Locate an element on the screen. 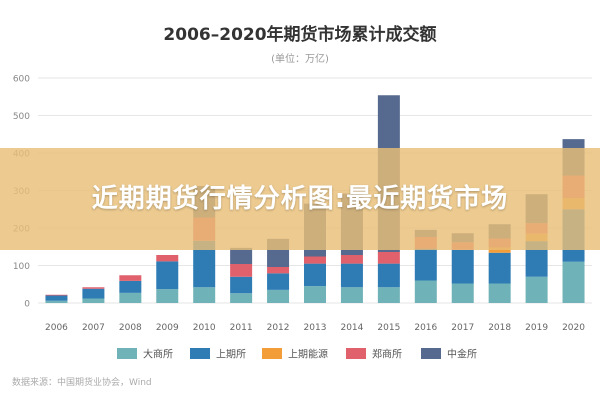 The height and width of the screenshot is (400, 600). legend-label: 上期能源 is located at coordinates (308, 354).